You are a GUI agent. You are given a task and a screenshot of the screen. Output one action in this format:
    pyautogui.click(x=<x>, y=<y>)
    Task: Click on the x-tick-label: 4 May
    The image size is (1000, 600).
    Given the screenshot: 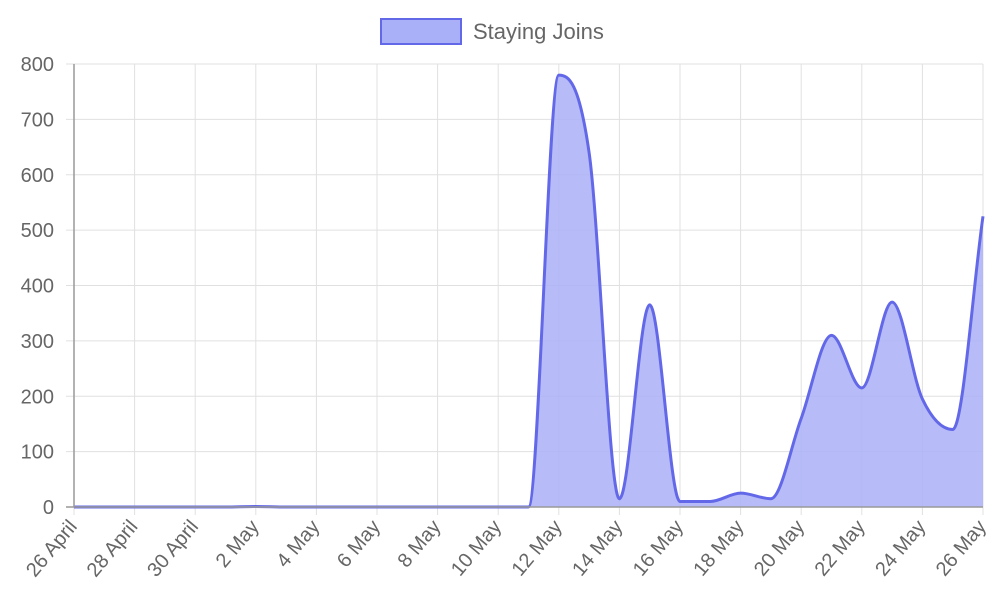 What is the action you would take?
    pyautogui.click(x=298, y=544)
    